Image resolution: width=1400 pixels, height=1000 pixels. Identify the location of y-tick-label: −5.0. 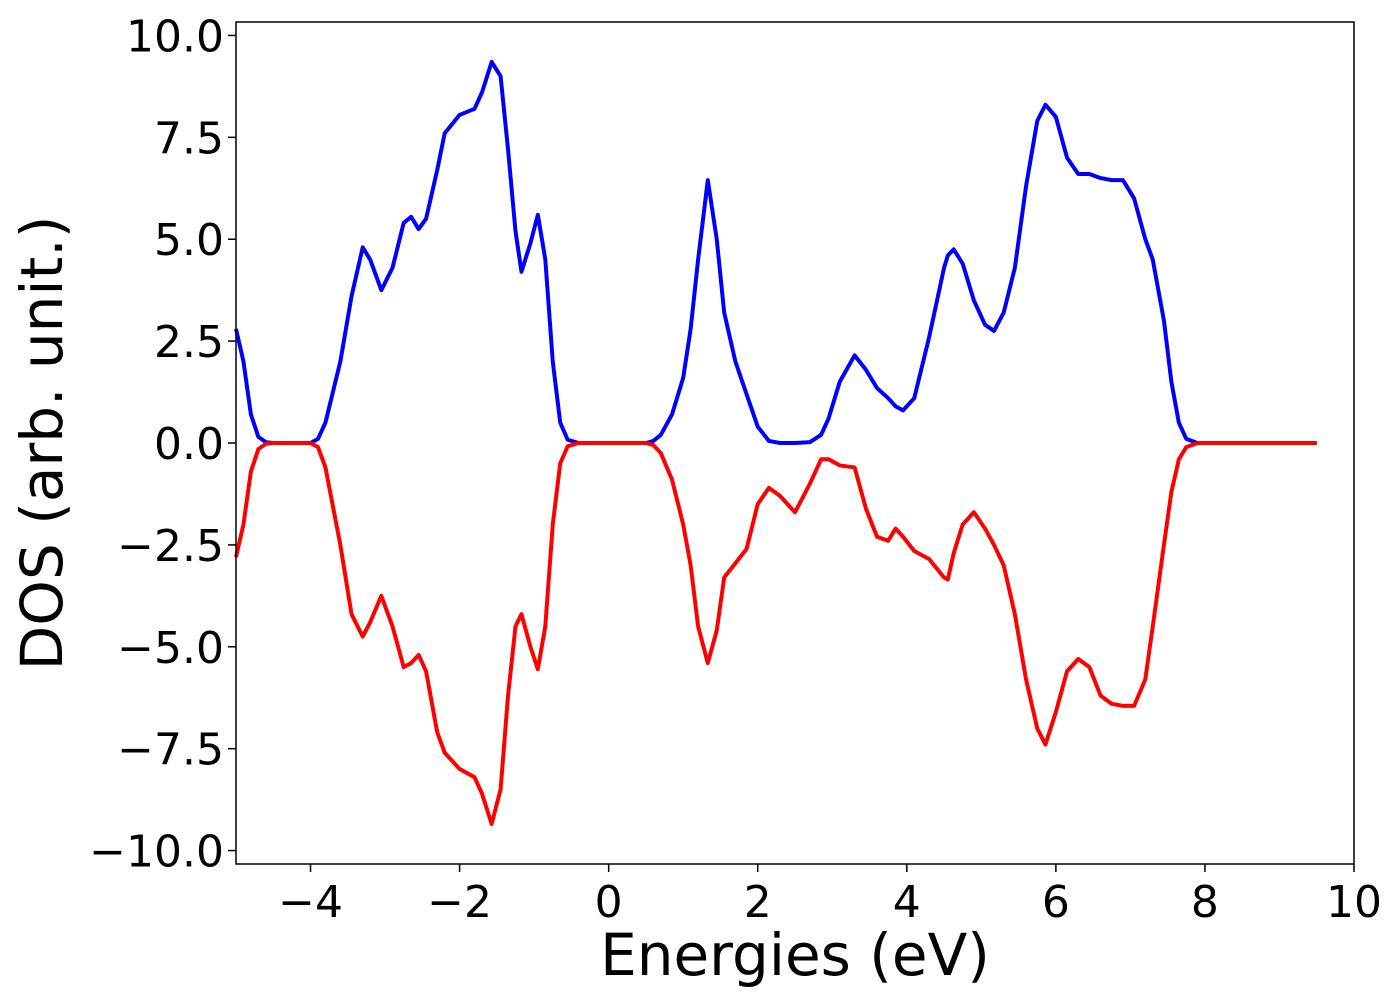
(170, 648).